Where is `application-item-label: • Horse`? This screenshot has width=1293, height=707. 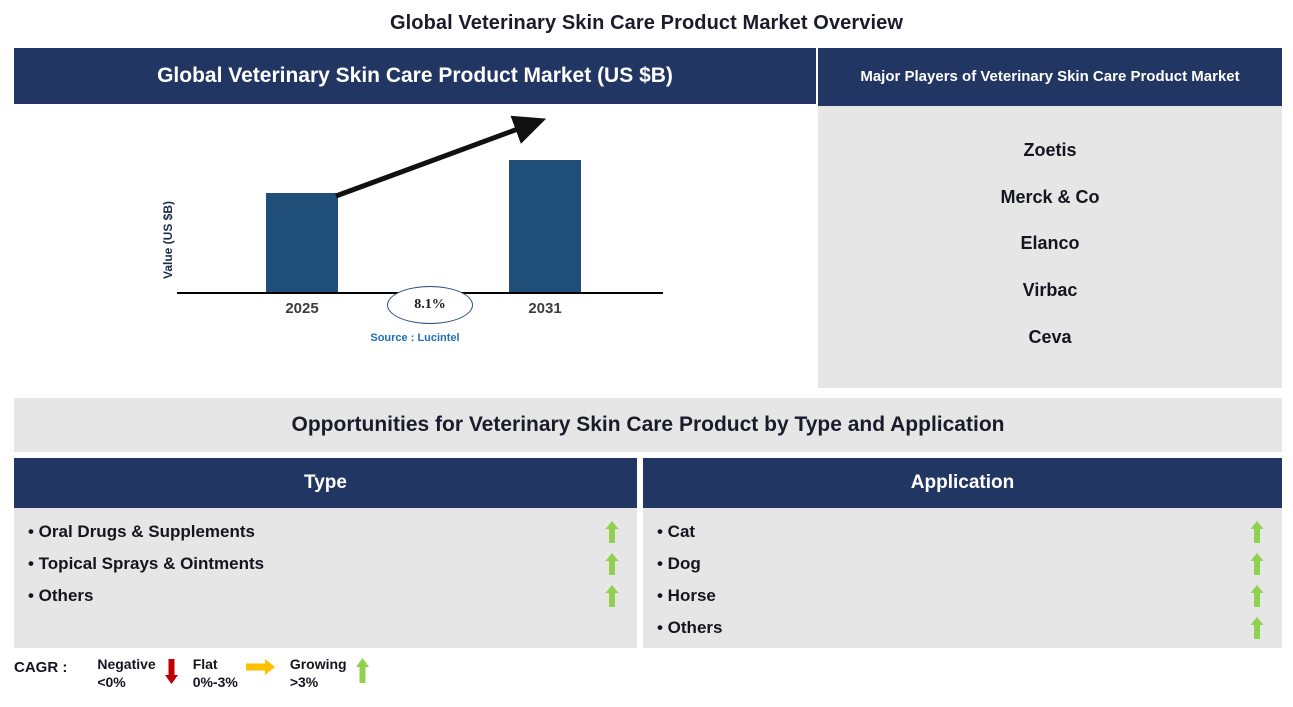
application-item-label: • Horse is located at coordinates (686, 595).